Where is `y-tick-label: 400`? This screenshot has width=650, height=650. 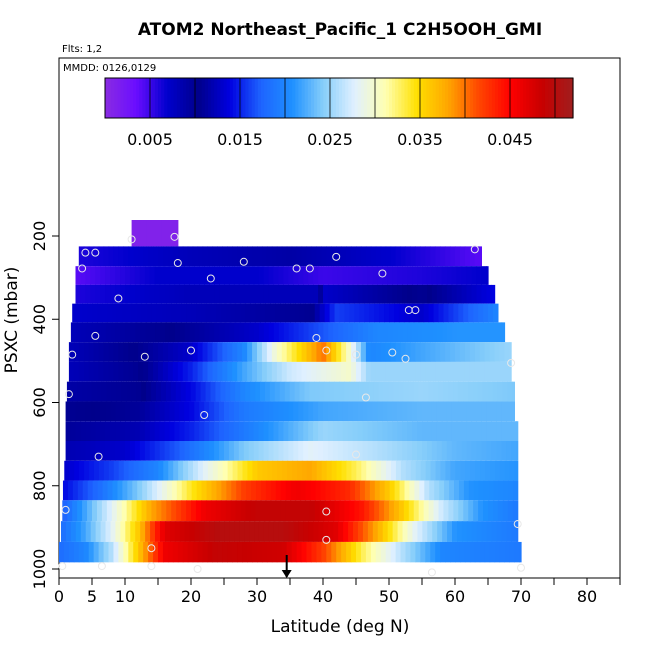
y-tick-label: 400 is located at coordinates (39, 319).